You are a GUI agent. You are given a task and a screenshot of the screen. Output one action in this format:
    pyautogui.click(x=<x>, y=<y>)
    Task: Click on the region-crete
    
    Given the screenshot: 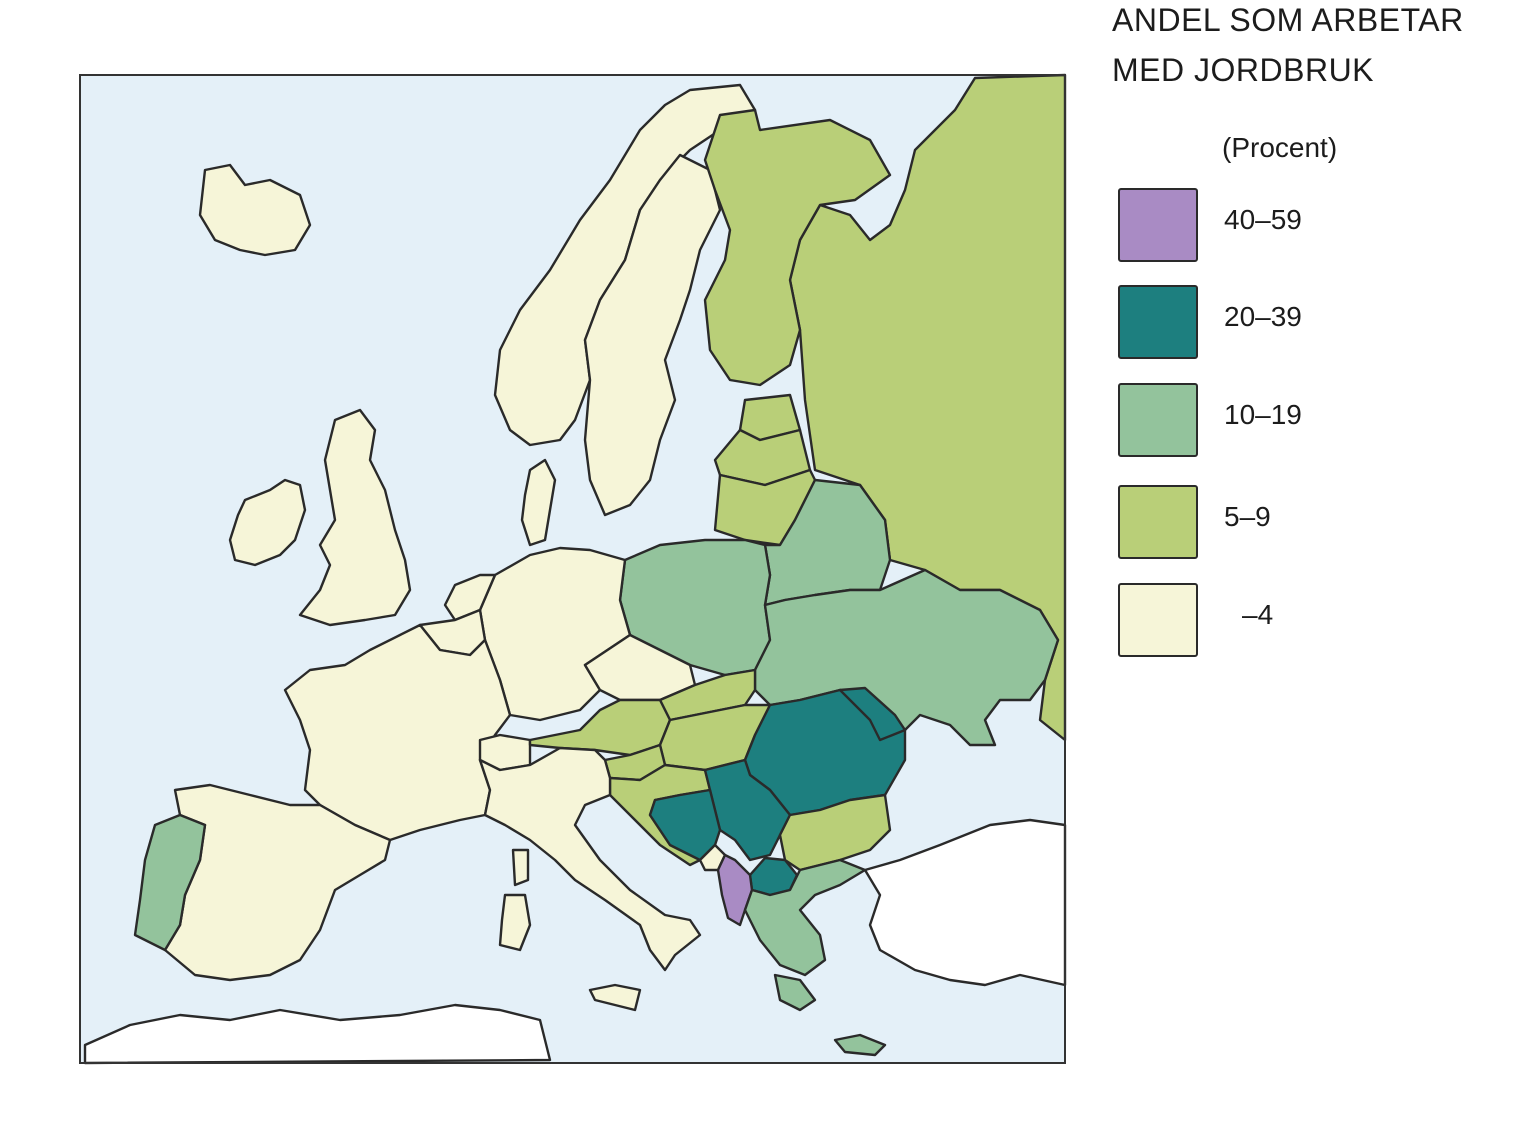 What is the action you would take?
    pyautogui.click(x=860, y=1045)
    